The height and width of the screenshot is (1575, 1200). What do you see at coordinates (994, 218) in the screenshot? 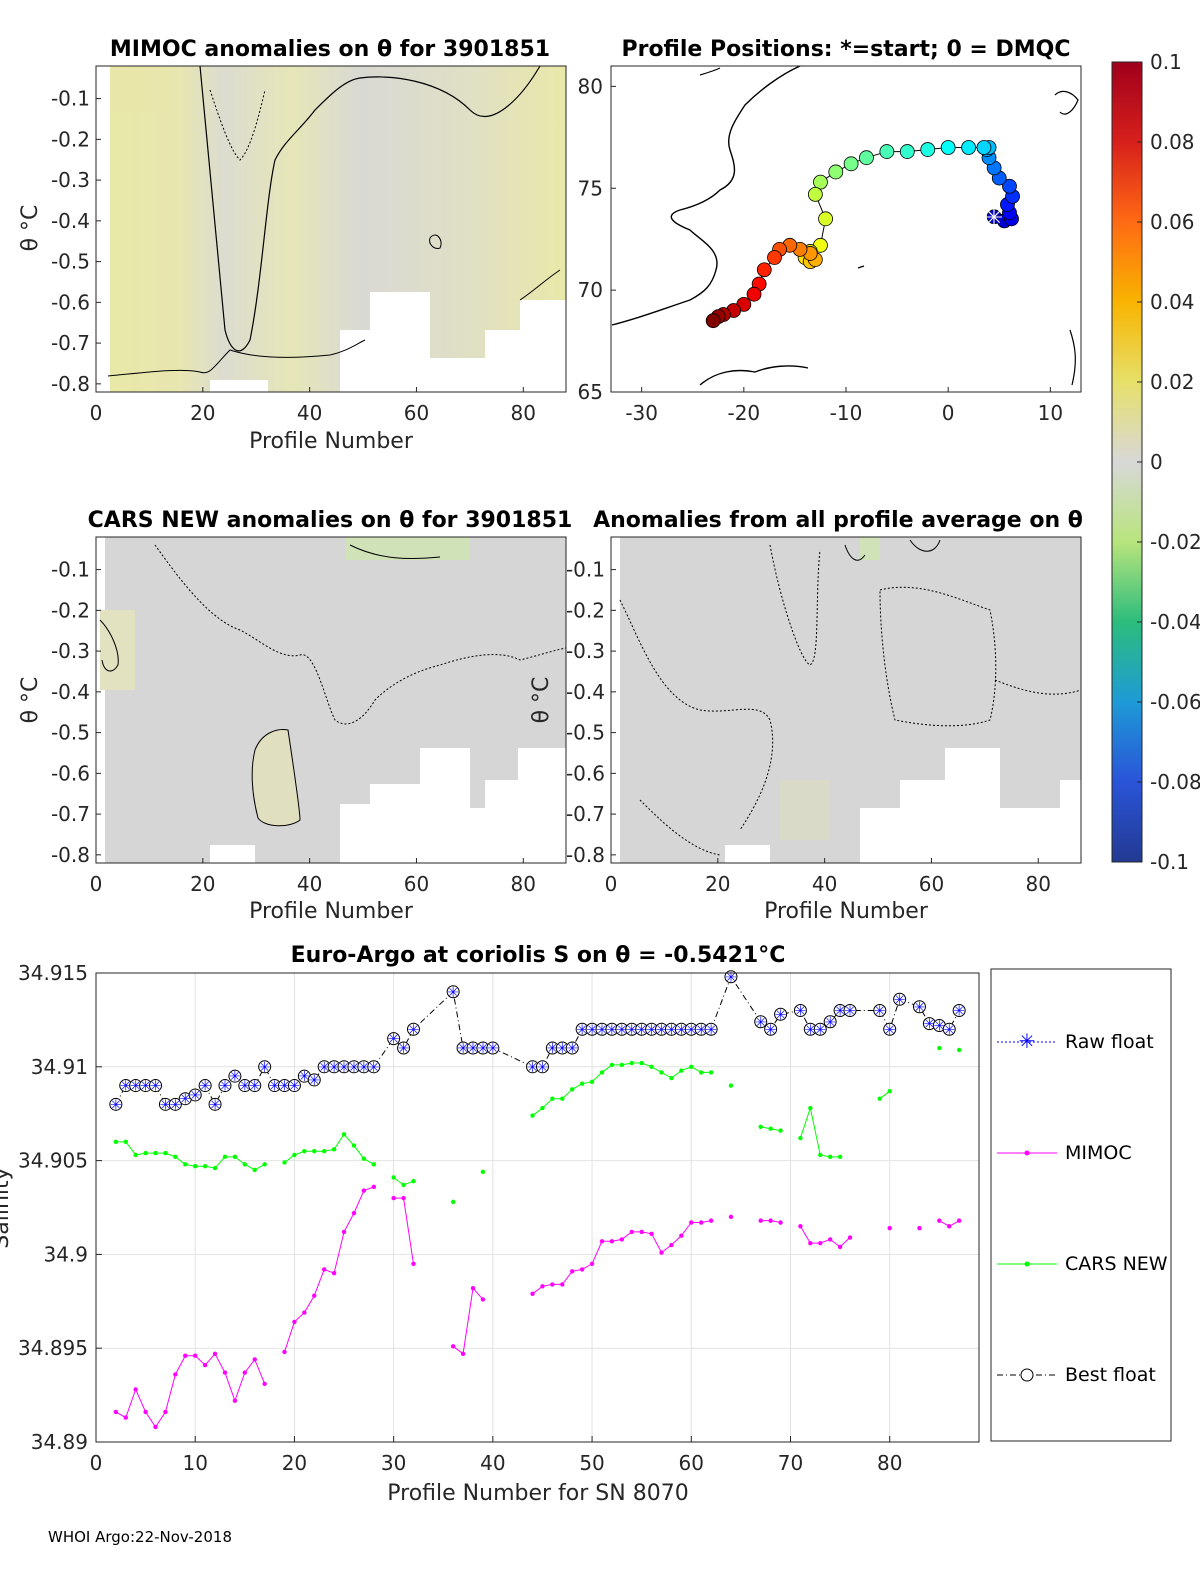
I see `start-marker-icon: ✳` at bounding box center [994, 218].